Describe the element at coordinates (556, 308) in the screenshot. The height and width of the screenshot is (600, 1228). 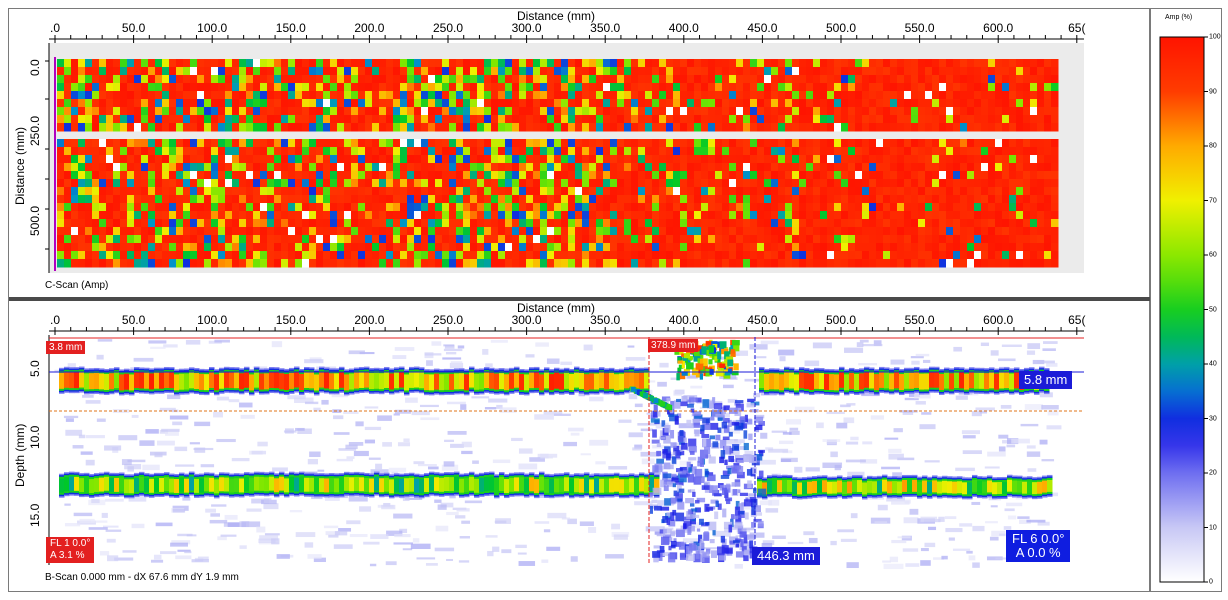
I see `bscan-x-axis-title: Distance (mm)` at that location.